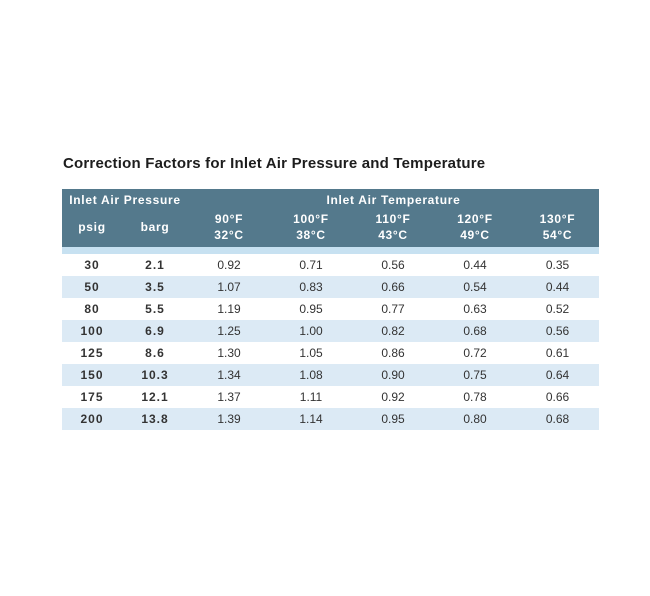  What do you see at coordinates (92, 331) in the screenshot?
I see `psig-value: 100` at bounding box center [92, 331].